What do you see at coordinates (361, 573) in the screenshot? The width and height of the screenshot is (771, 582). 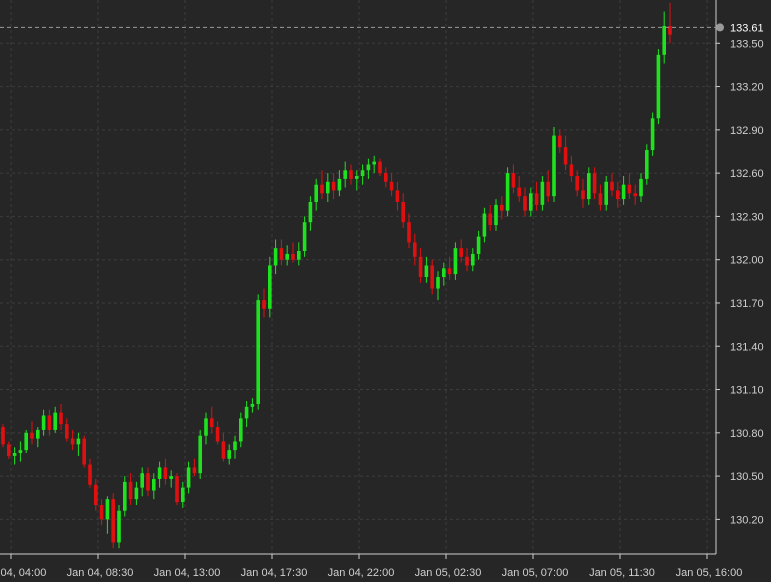 I see `x-tick-label: Jan 04, 22:00` at bounding box center [361, 573].